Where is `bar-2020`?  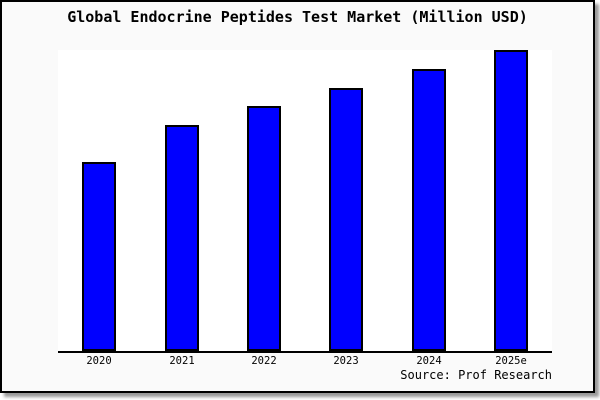
bar-2020 is located at coordinates (99, 256).